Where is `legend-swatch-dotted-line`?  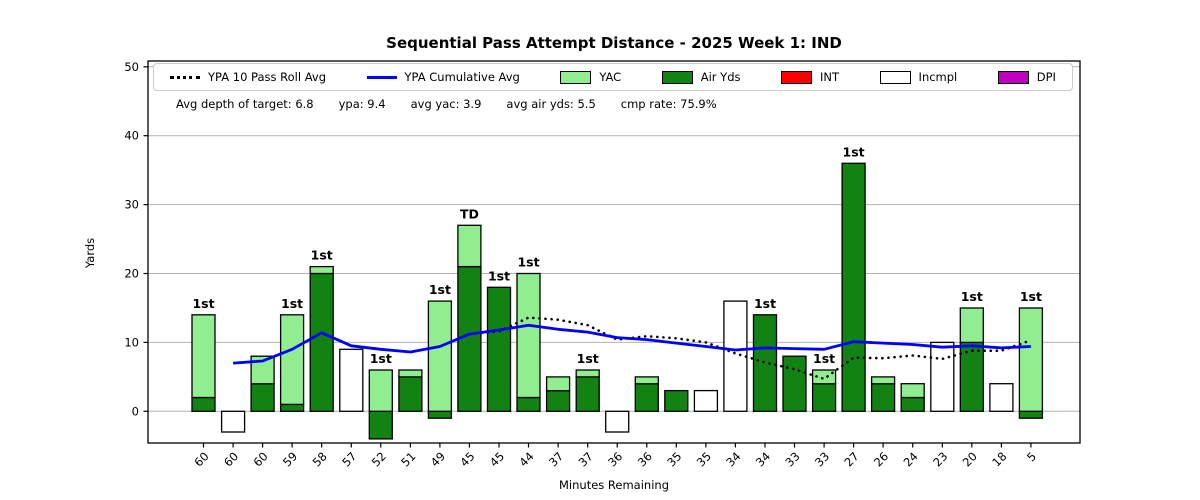
legend-swatch-dotted-line is located at coordinates (185, 77).